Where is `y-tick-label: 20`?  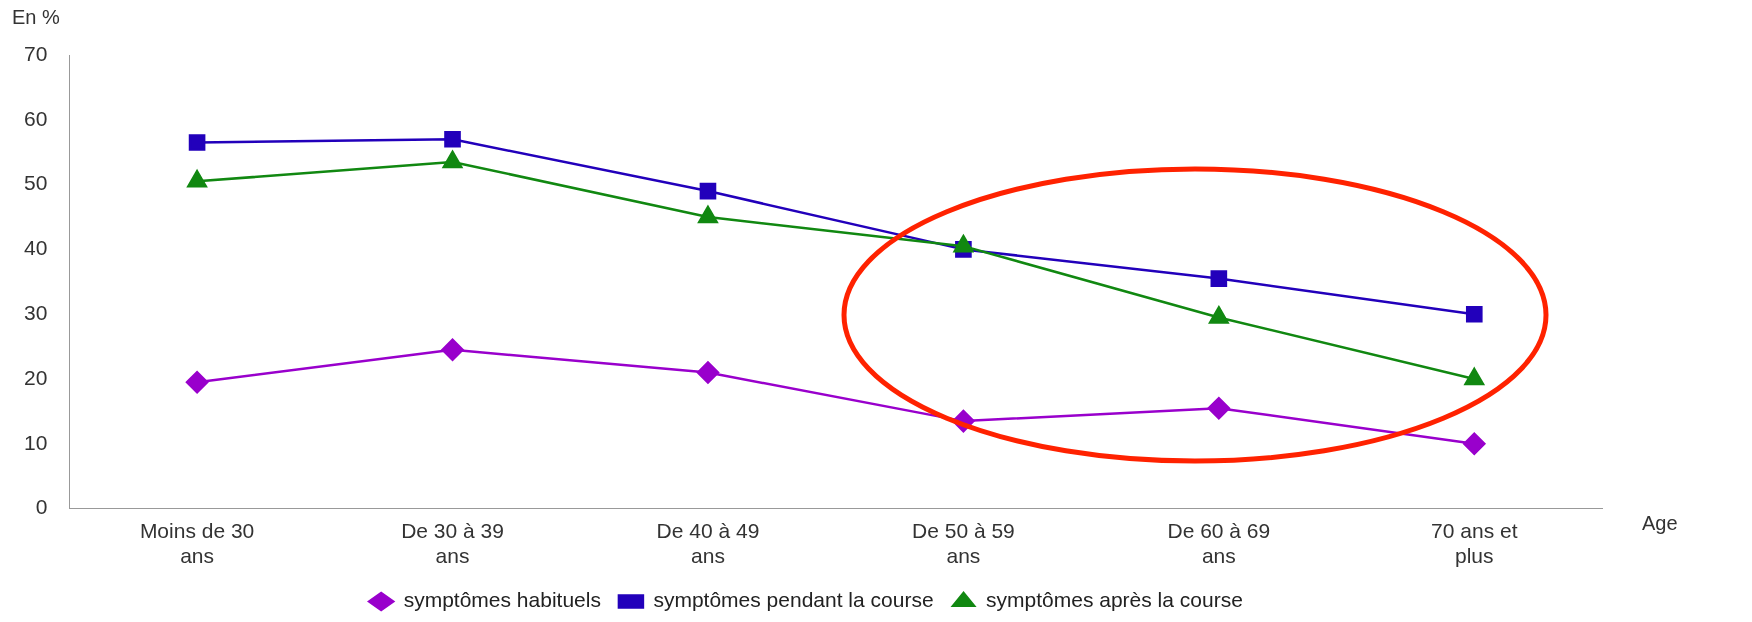
y-tick-label: 20 is located at coordinates (36, 377).